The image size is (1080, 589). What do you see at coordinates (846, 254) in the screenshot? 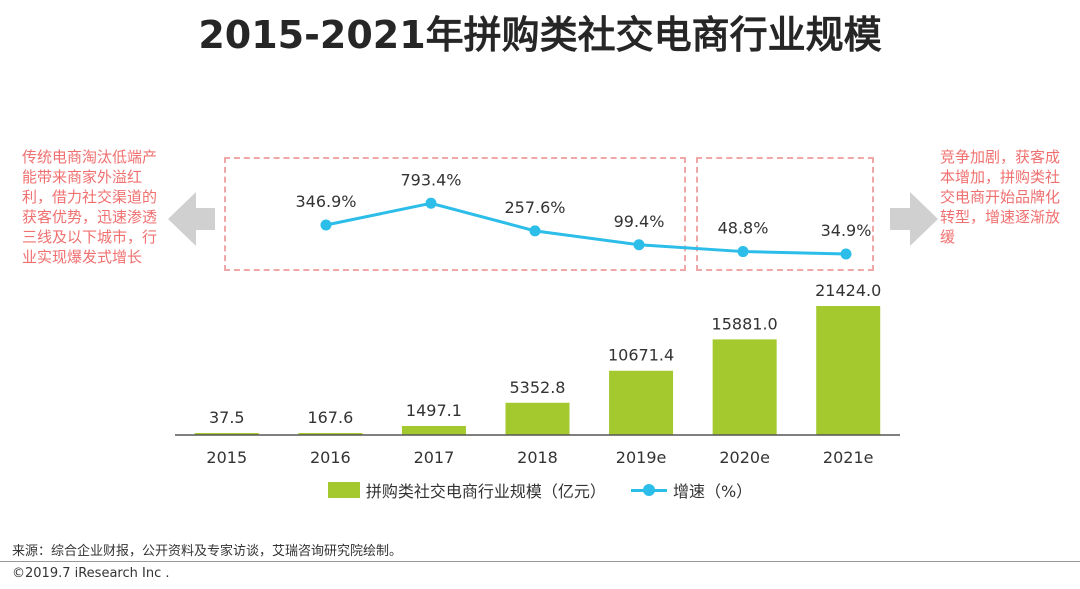
I see `growth-point-2021e` at bounding box center [846, 254].